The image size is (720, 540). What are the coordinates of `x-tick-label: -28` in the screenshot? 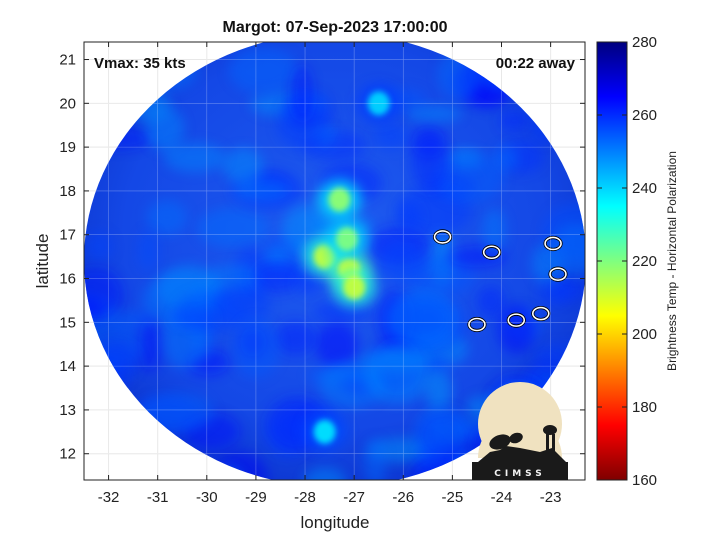 It's located at (305, 497).